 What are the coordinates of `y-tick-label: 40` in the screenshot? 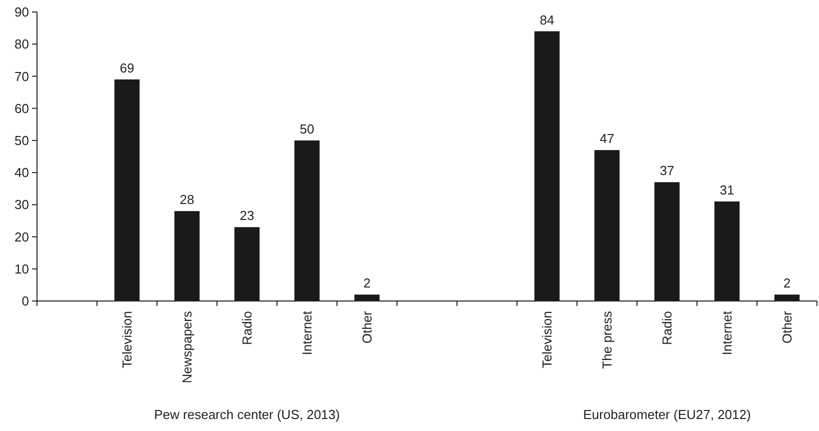 It's located at (21, 172).